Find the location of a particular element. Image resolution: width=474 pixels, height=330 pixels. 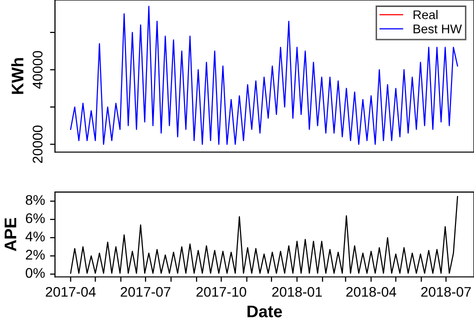

x-tick-label: 2017-07 is located at coordinates (145, 291).